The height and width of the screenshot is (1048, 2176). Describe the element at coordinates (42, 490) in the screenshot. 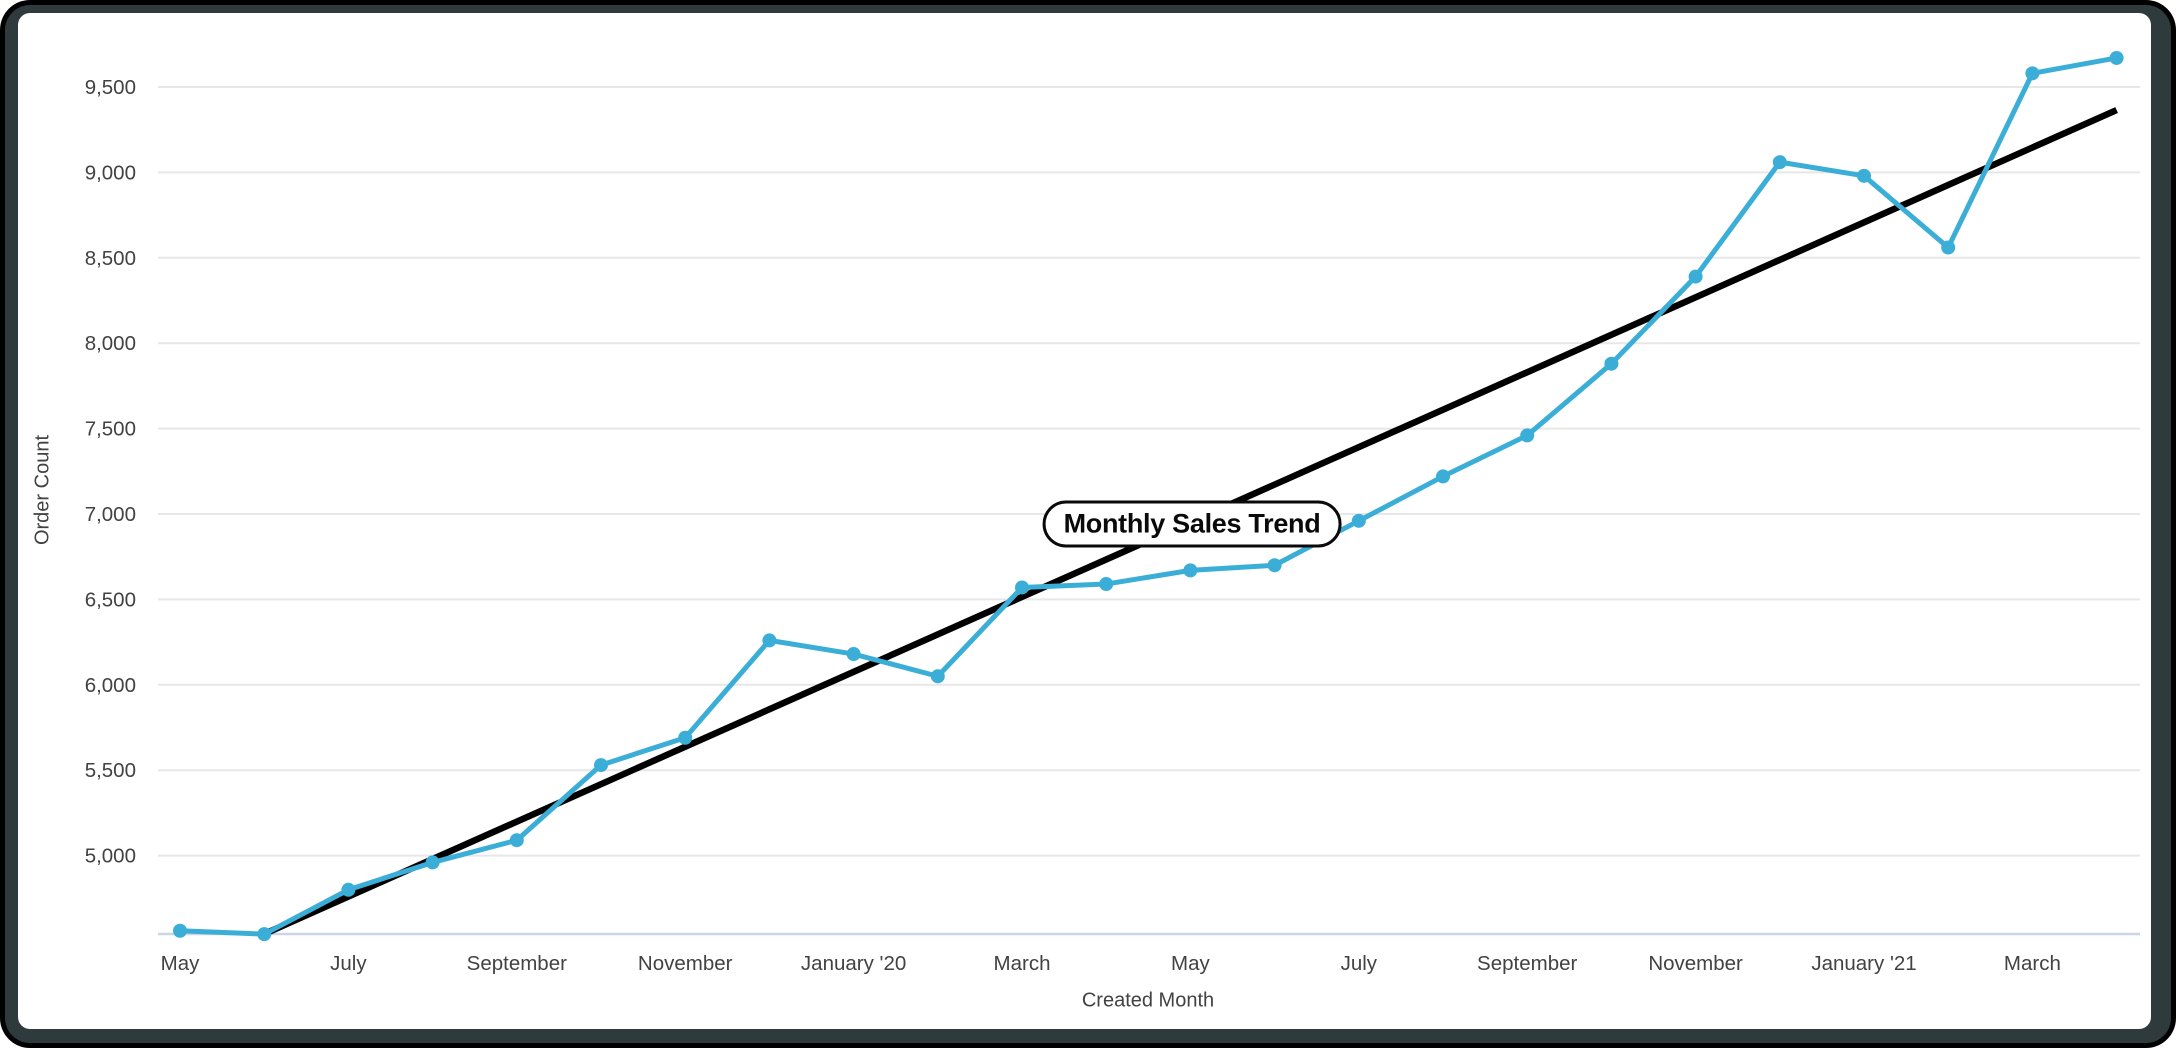

I see `y-axis-title: Order Count` at that location.